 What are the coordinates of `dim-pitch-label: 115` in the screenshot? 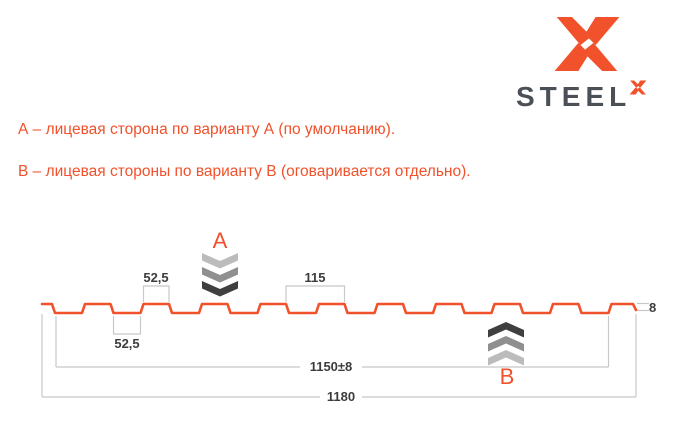 It's located at (315, 277).